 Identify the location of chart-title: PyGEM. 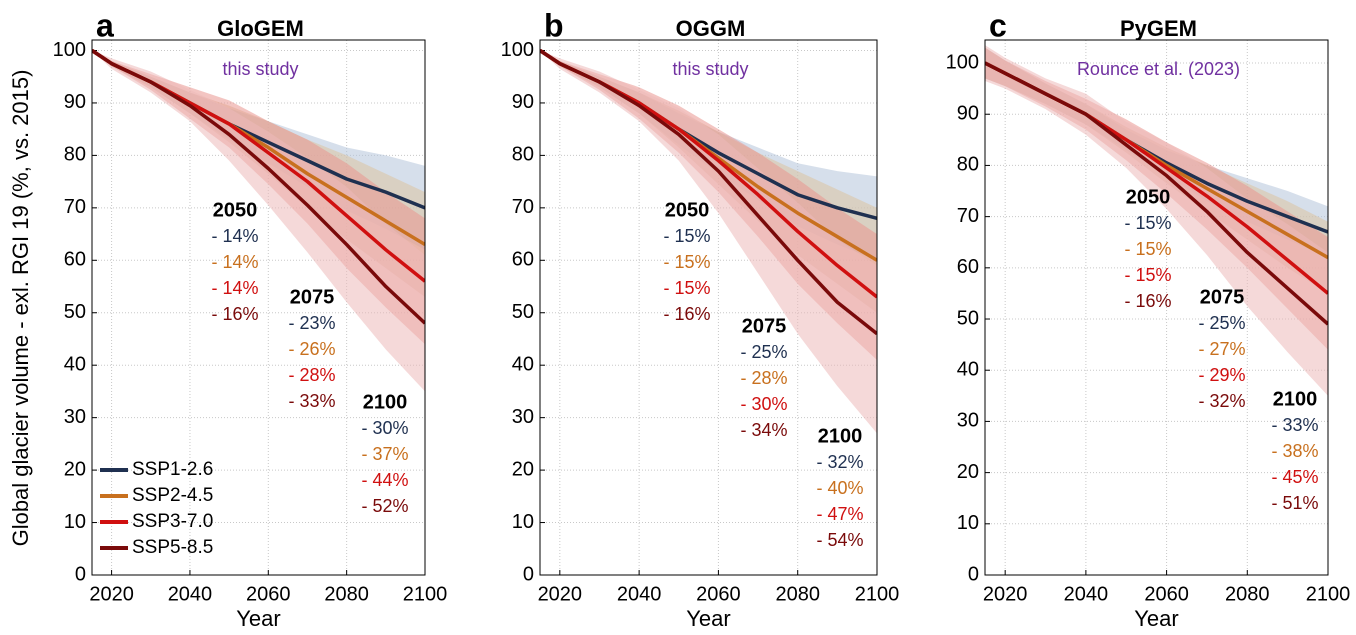
(1158, 28).